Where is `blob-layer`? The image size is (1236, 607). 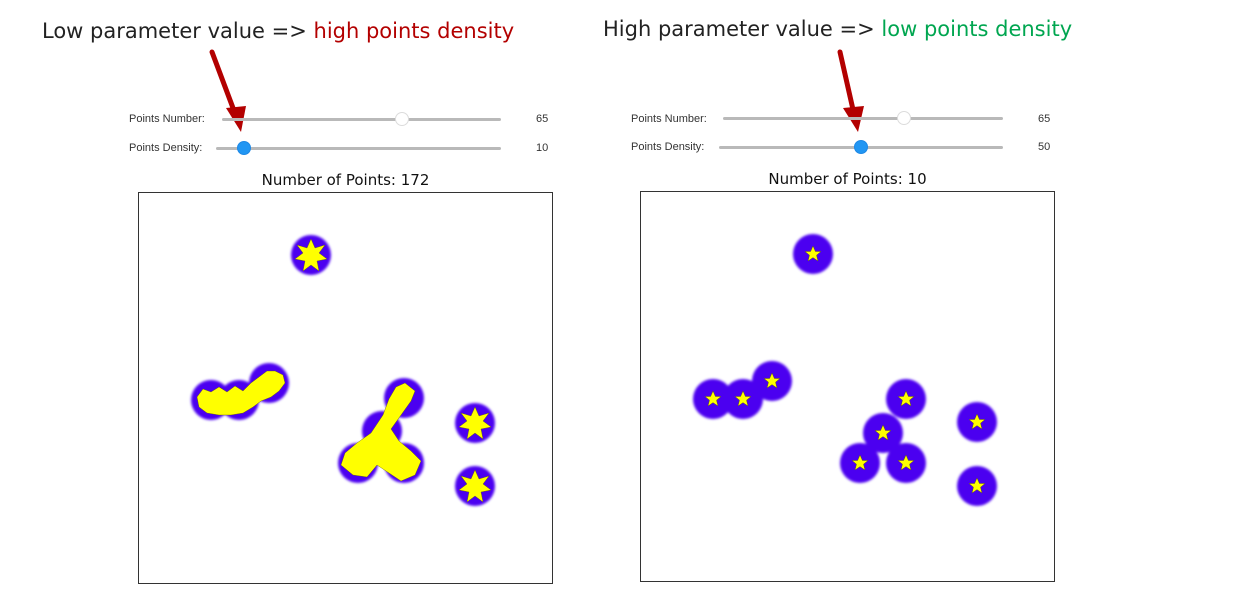 blob-layer is located at coordinates (845, 370).